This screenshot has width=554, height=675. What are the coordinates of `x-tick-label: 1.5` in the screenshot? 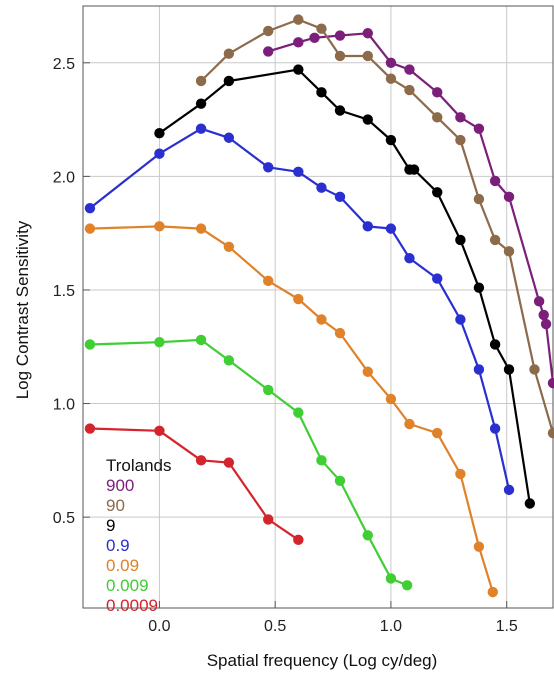 It's located at (507, 626).